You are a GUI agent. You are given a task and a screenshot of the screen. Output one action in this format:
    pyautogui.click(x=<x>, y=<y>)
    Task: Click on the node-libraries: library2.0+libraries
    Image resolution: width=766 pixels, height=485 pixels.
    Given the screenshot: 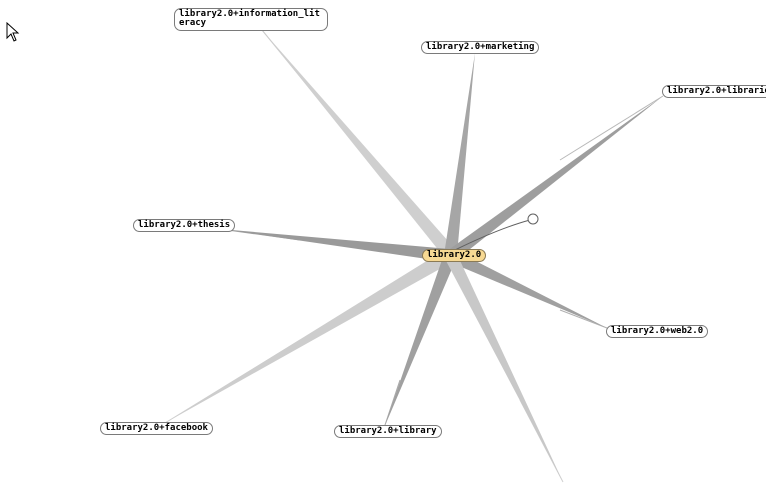 What is the action you would take?
    pyautogui.click(x=714, y=91)
    